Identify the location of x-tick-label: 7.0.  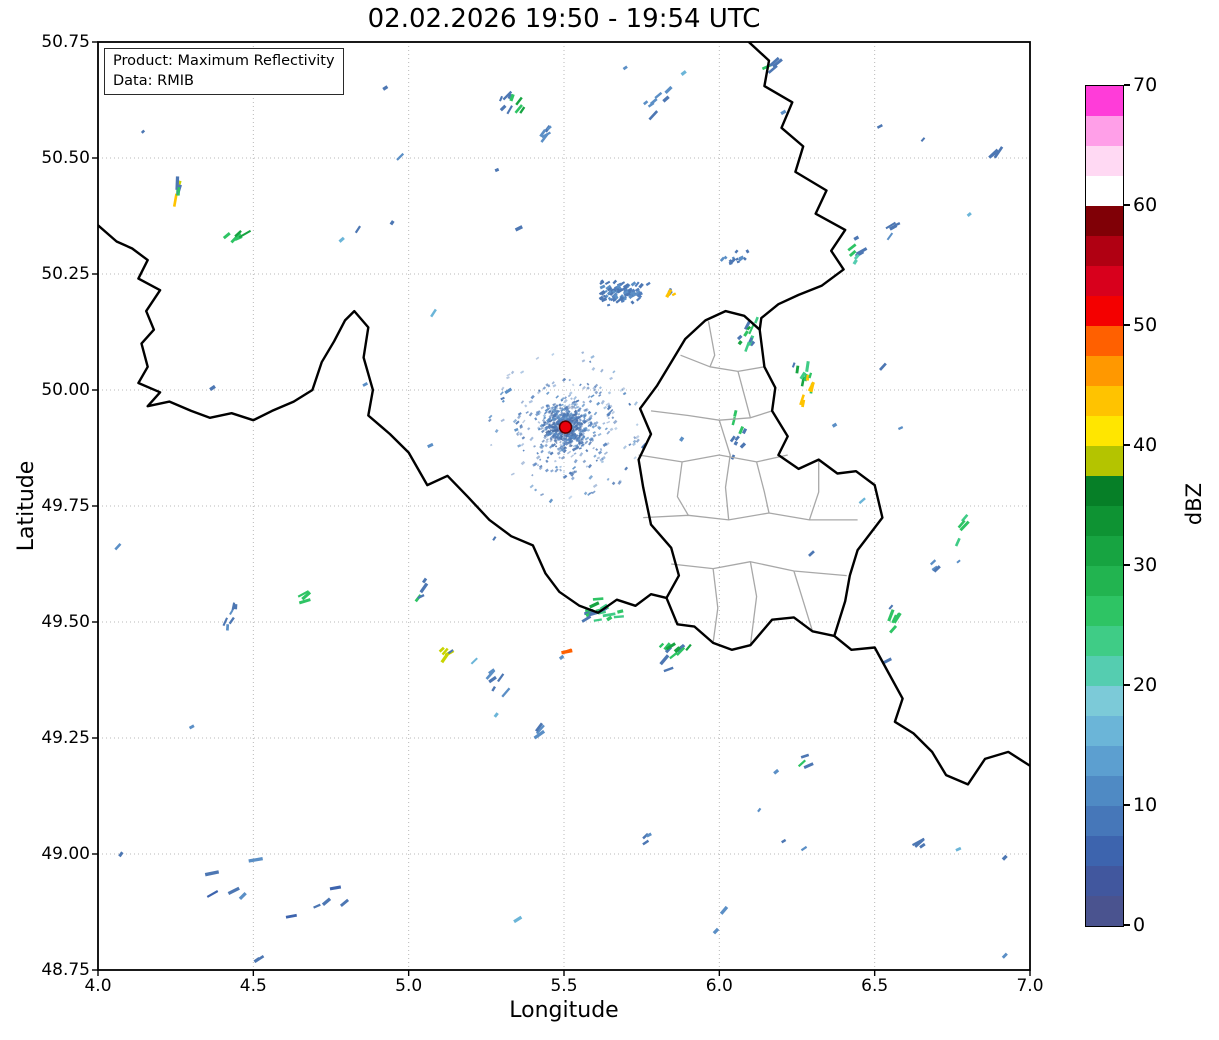
(1030, 986).